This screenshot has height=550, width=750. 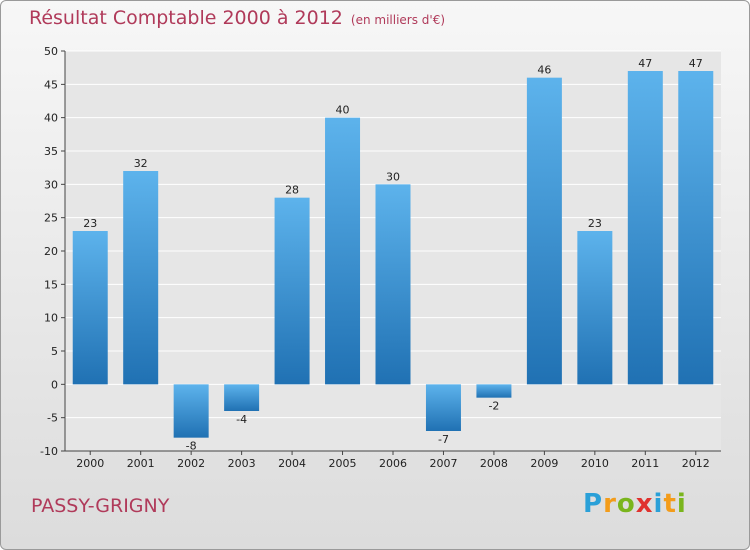 I want to click on y-tick-label: 0, so click(x=54, y=384).